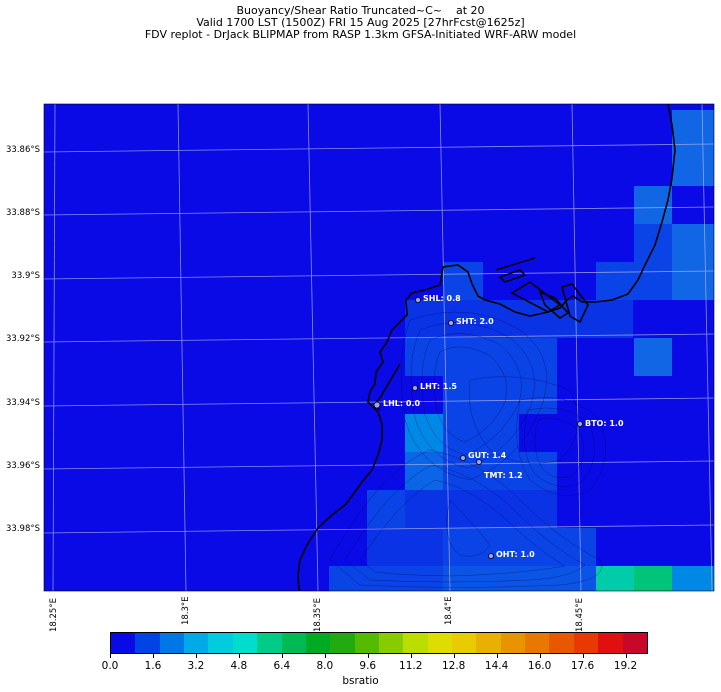  What do you see at coordinates (503, 475) in the screenshot?
I see `station-label-TMT: TMT: 1.2` at bounding box center [503, 475].